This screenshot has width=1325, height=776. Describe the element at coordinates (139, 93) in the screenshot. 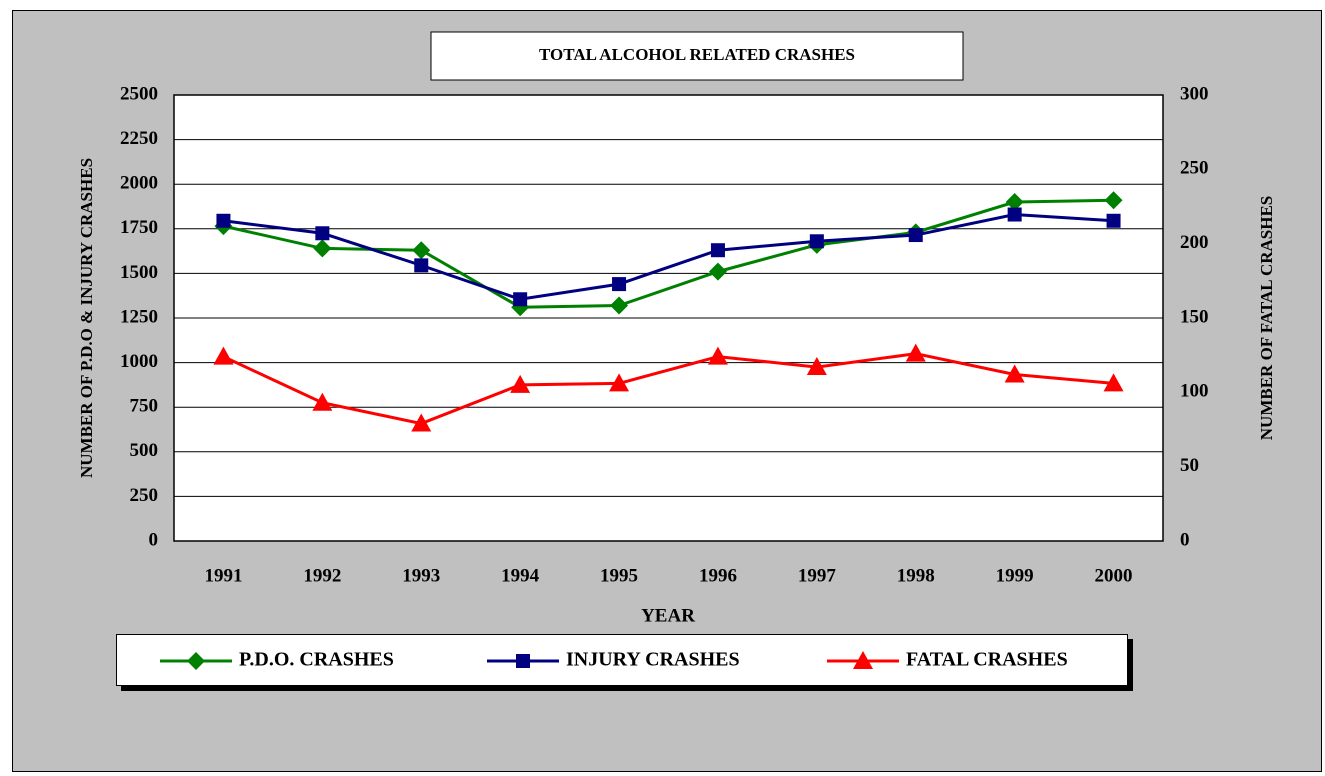

I see `y-tick-label: 2500` at that location.